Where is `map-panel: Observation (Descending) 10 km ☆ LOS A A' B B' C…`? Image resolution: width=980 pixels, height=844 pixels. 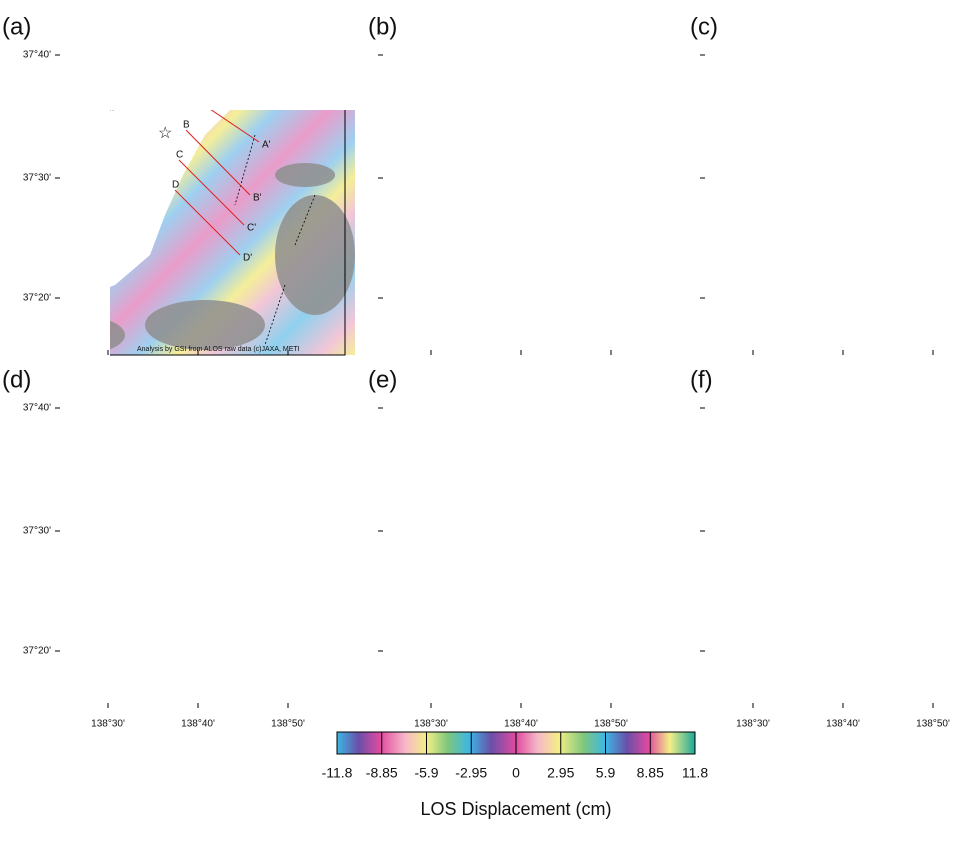 map-panel: Observation (Descending) 10 km ☆ LOS A A' B B' C… is located at coordinates (212, 212).